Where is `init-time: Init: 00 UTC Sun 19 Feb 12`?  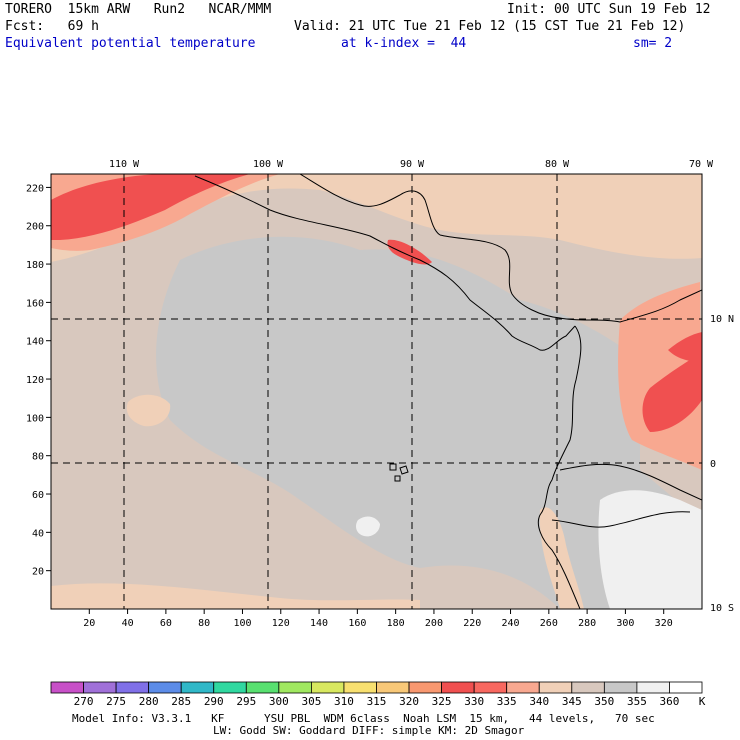 init-time: Init: 00 UTC Sun 19 Feb 12 is located at coordinates (609, 9).